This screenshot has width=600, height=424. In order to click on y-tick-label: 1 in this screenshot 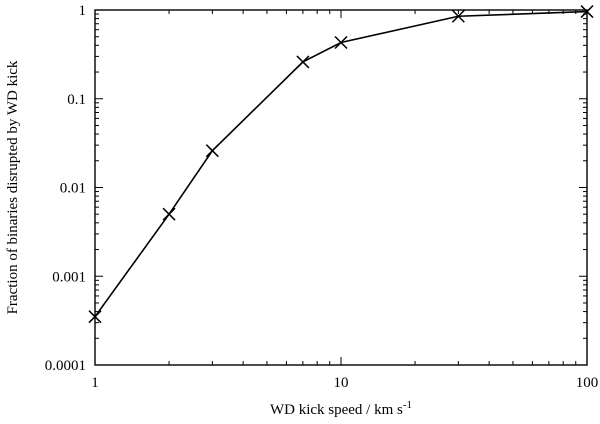, I will do `click(83, 11)`.